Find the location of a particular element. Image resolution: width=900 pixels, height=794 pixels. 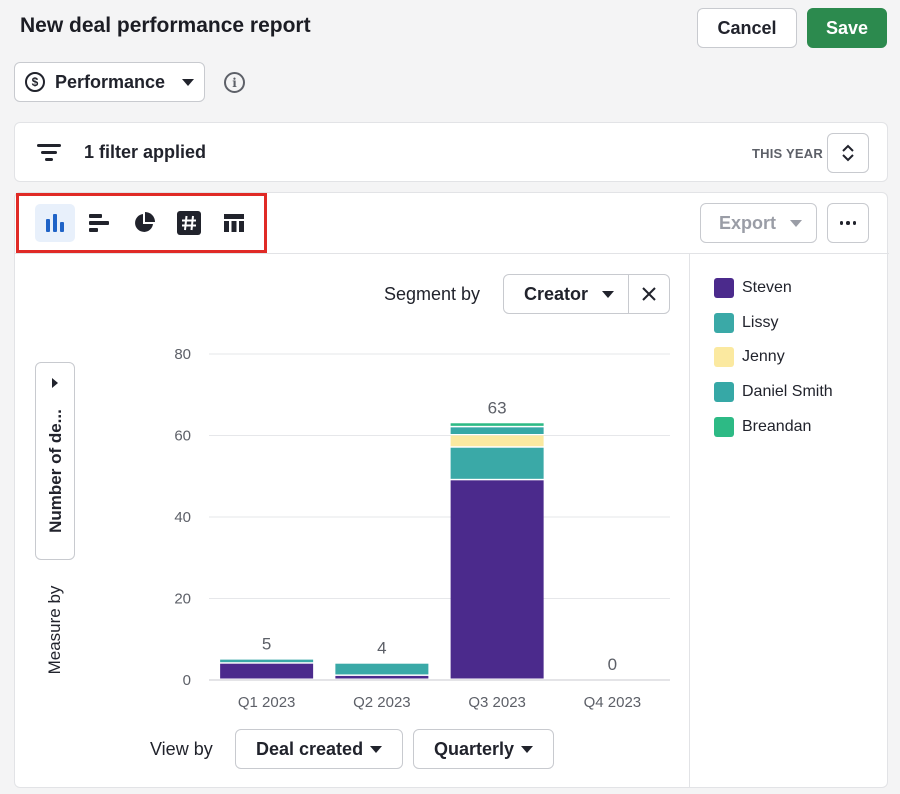

y-tick-label: 60 is located at coordinates (182, 436).